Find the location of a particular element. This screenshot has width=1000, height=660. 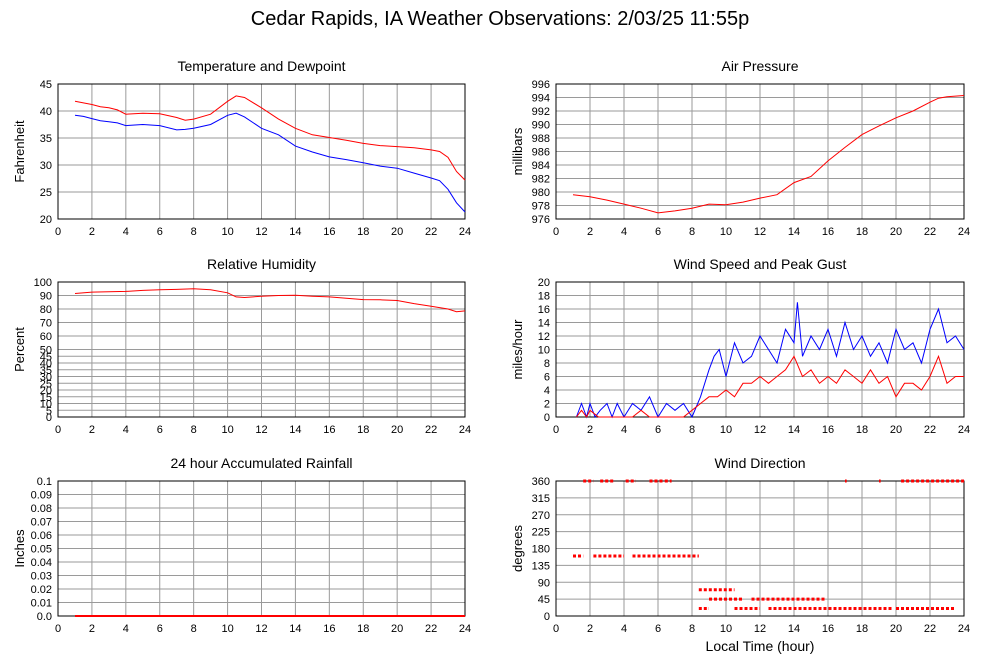

y-tick-label: 16 is located at coordinates (544, 310).